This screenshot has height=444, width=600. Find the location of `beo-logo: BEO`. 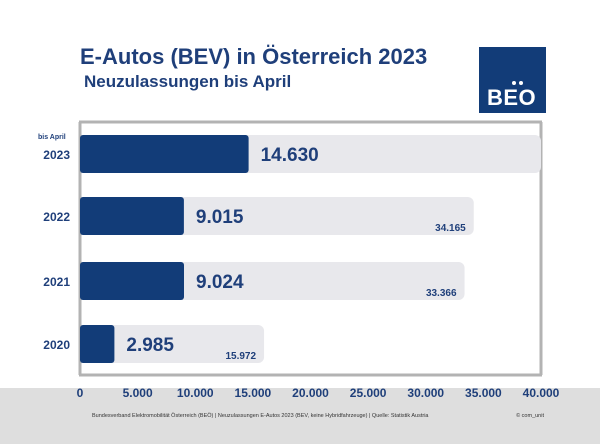

beo-logo: BEO is located at coordinates (512, 80).